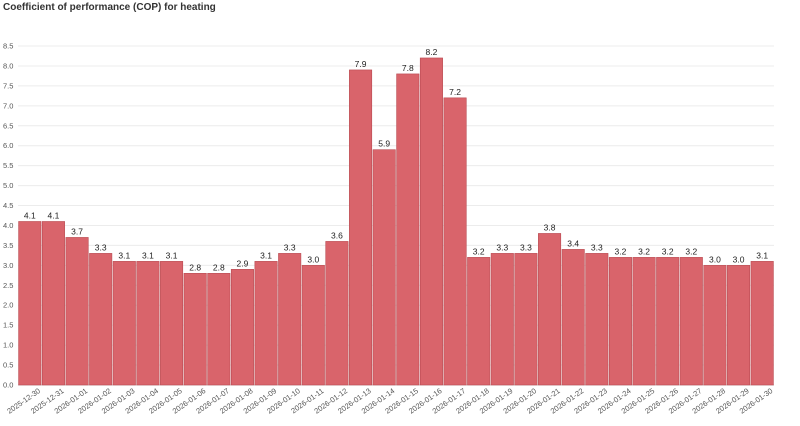 The image size is (800, 426). I want to click on y-tick-label: 5.5, so click(8, 165).